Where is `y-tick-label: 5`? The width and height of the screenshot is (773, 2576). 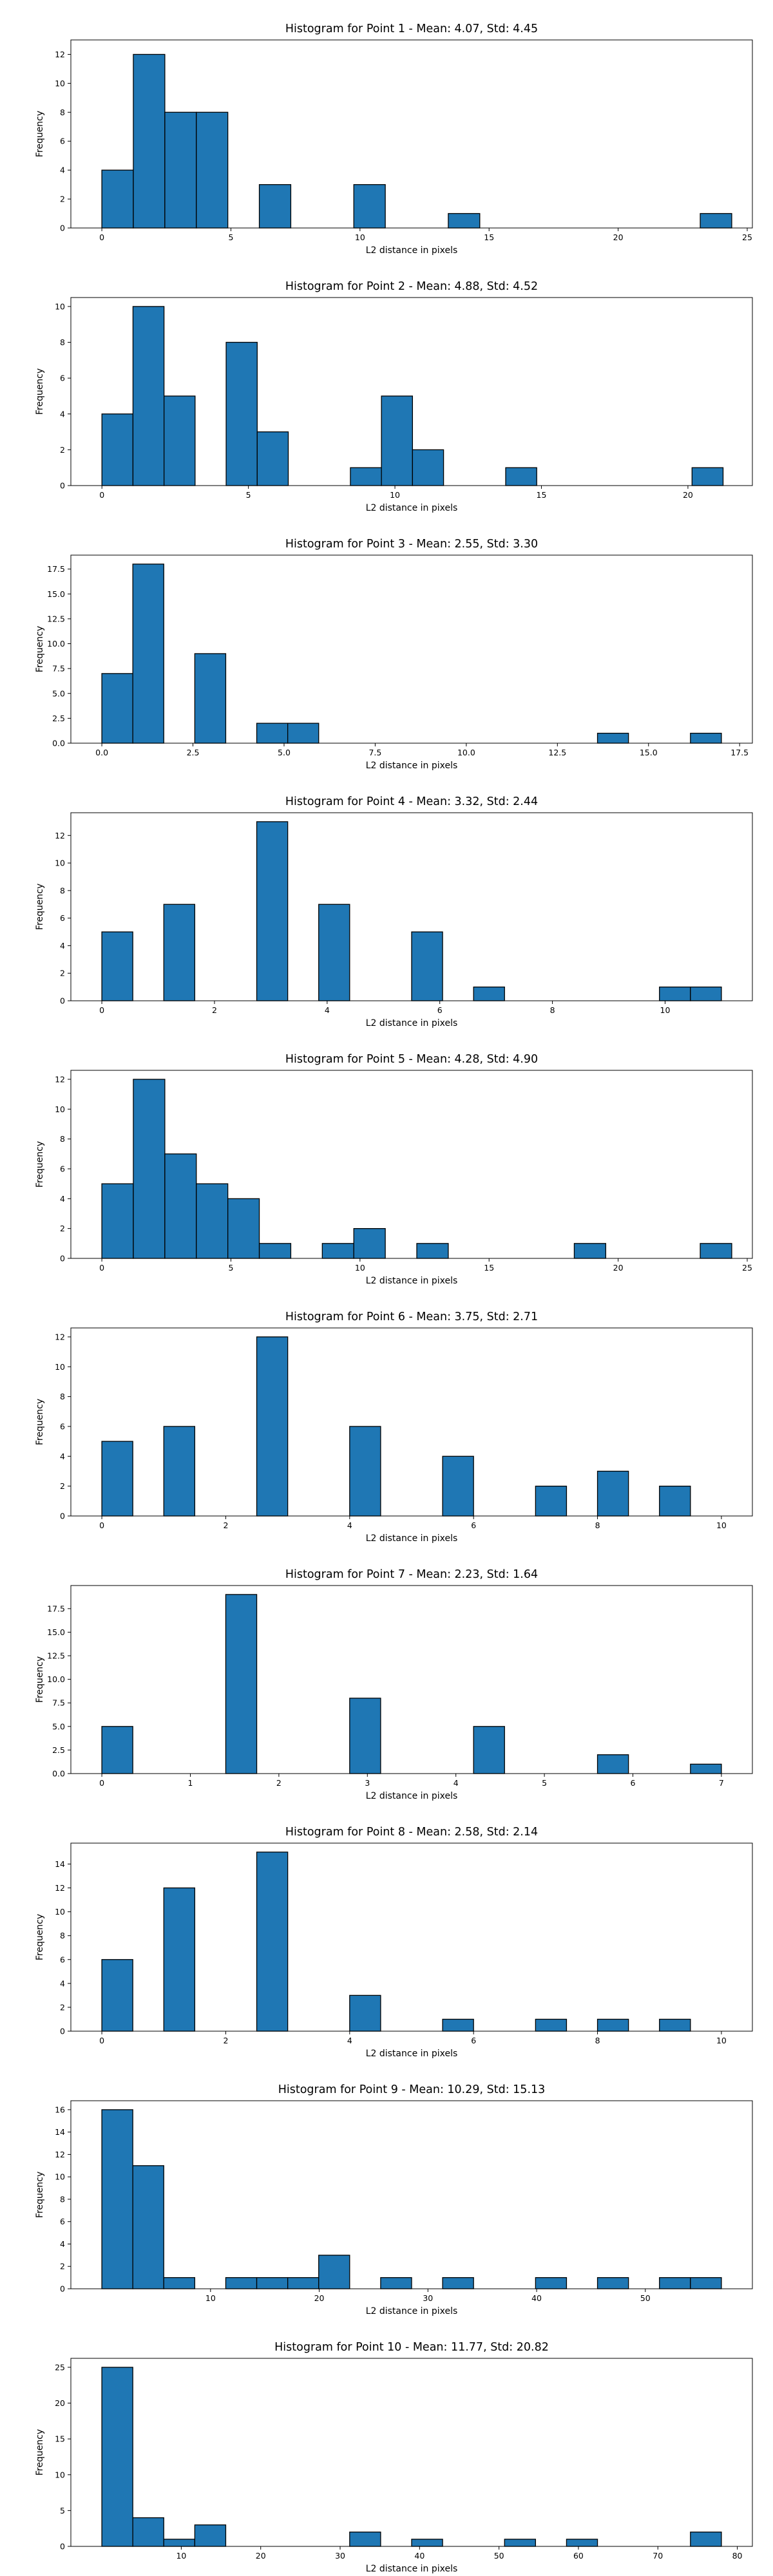
y-tick-label: 5 is located at coordinates (63, 2510).